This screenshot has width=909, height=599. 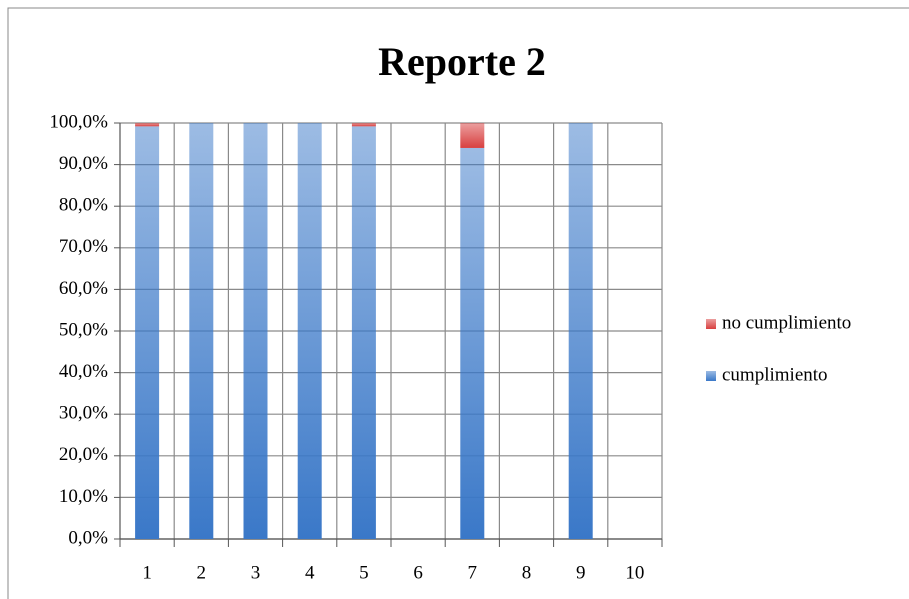 I want to click on y-tick-label: 50,0%, so click(x=83, y=329).